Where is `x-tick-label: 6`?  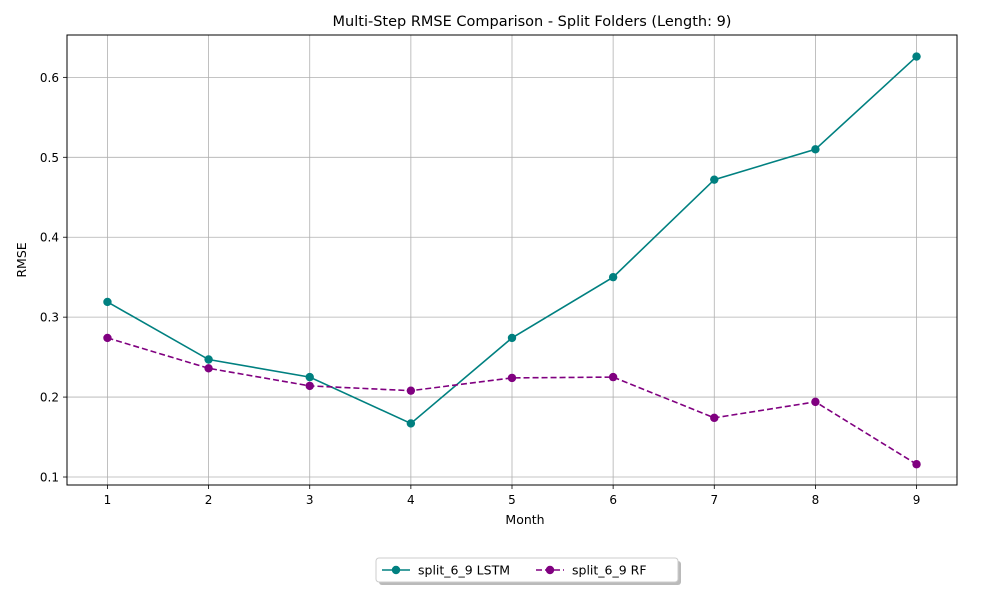
x-tick-label: 6 is located at coordinates (613, 500).